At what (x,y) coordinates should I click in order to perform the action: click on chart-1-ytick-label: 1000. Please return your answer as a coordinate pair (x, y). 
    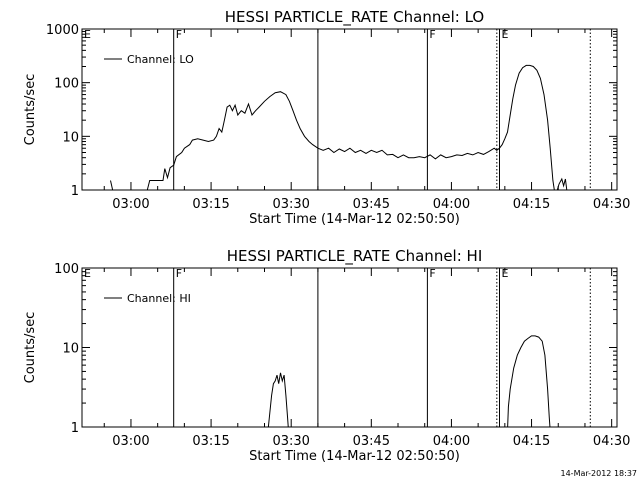
    Looking at the image, I should click on (62, 30).